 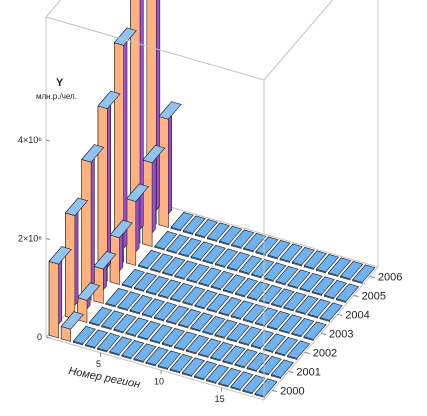 I want to click on bar-4-2001, so click(x=113, y=320).